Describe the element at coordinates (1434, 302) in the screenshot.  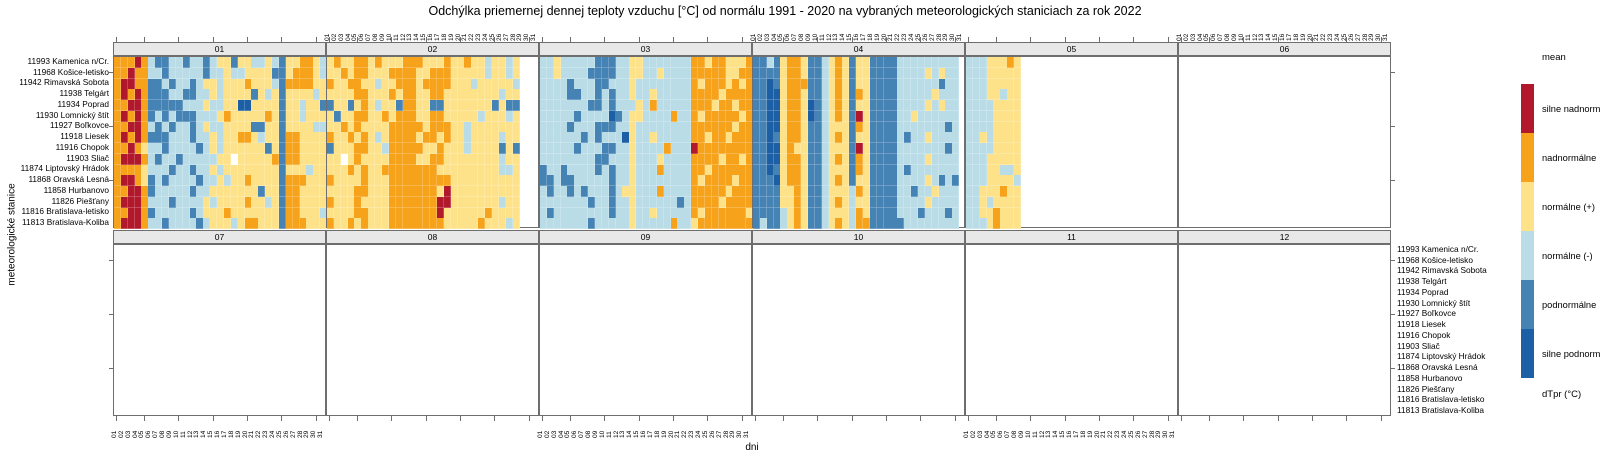
I see `station-label-right: 11930 Lomnický štít` at that location.